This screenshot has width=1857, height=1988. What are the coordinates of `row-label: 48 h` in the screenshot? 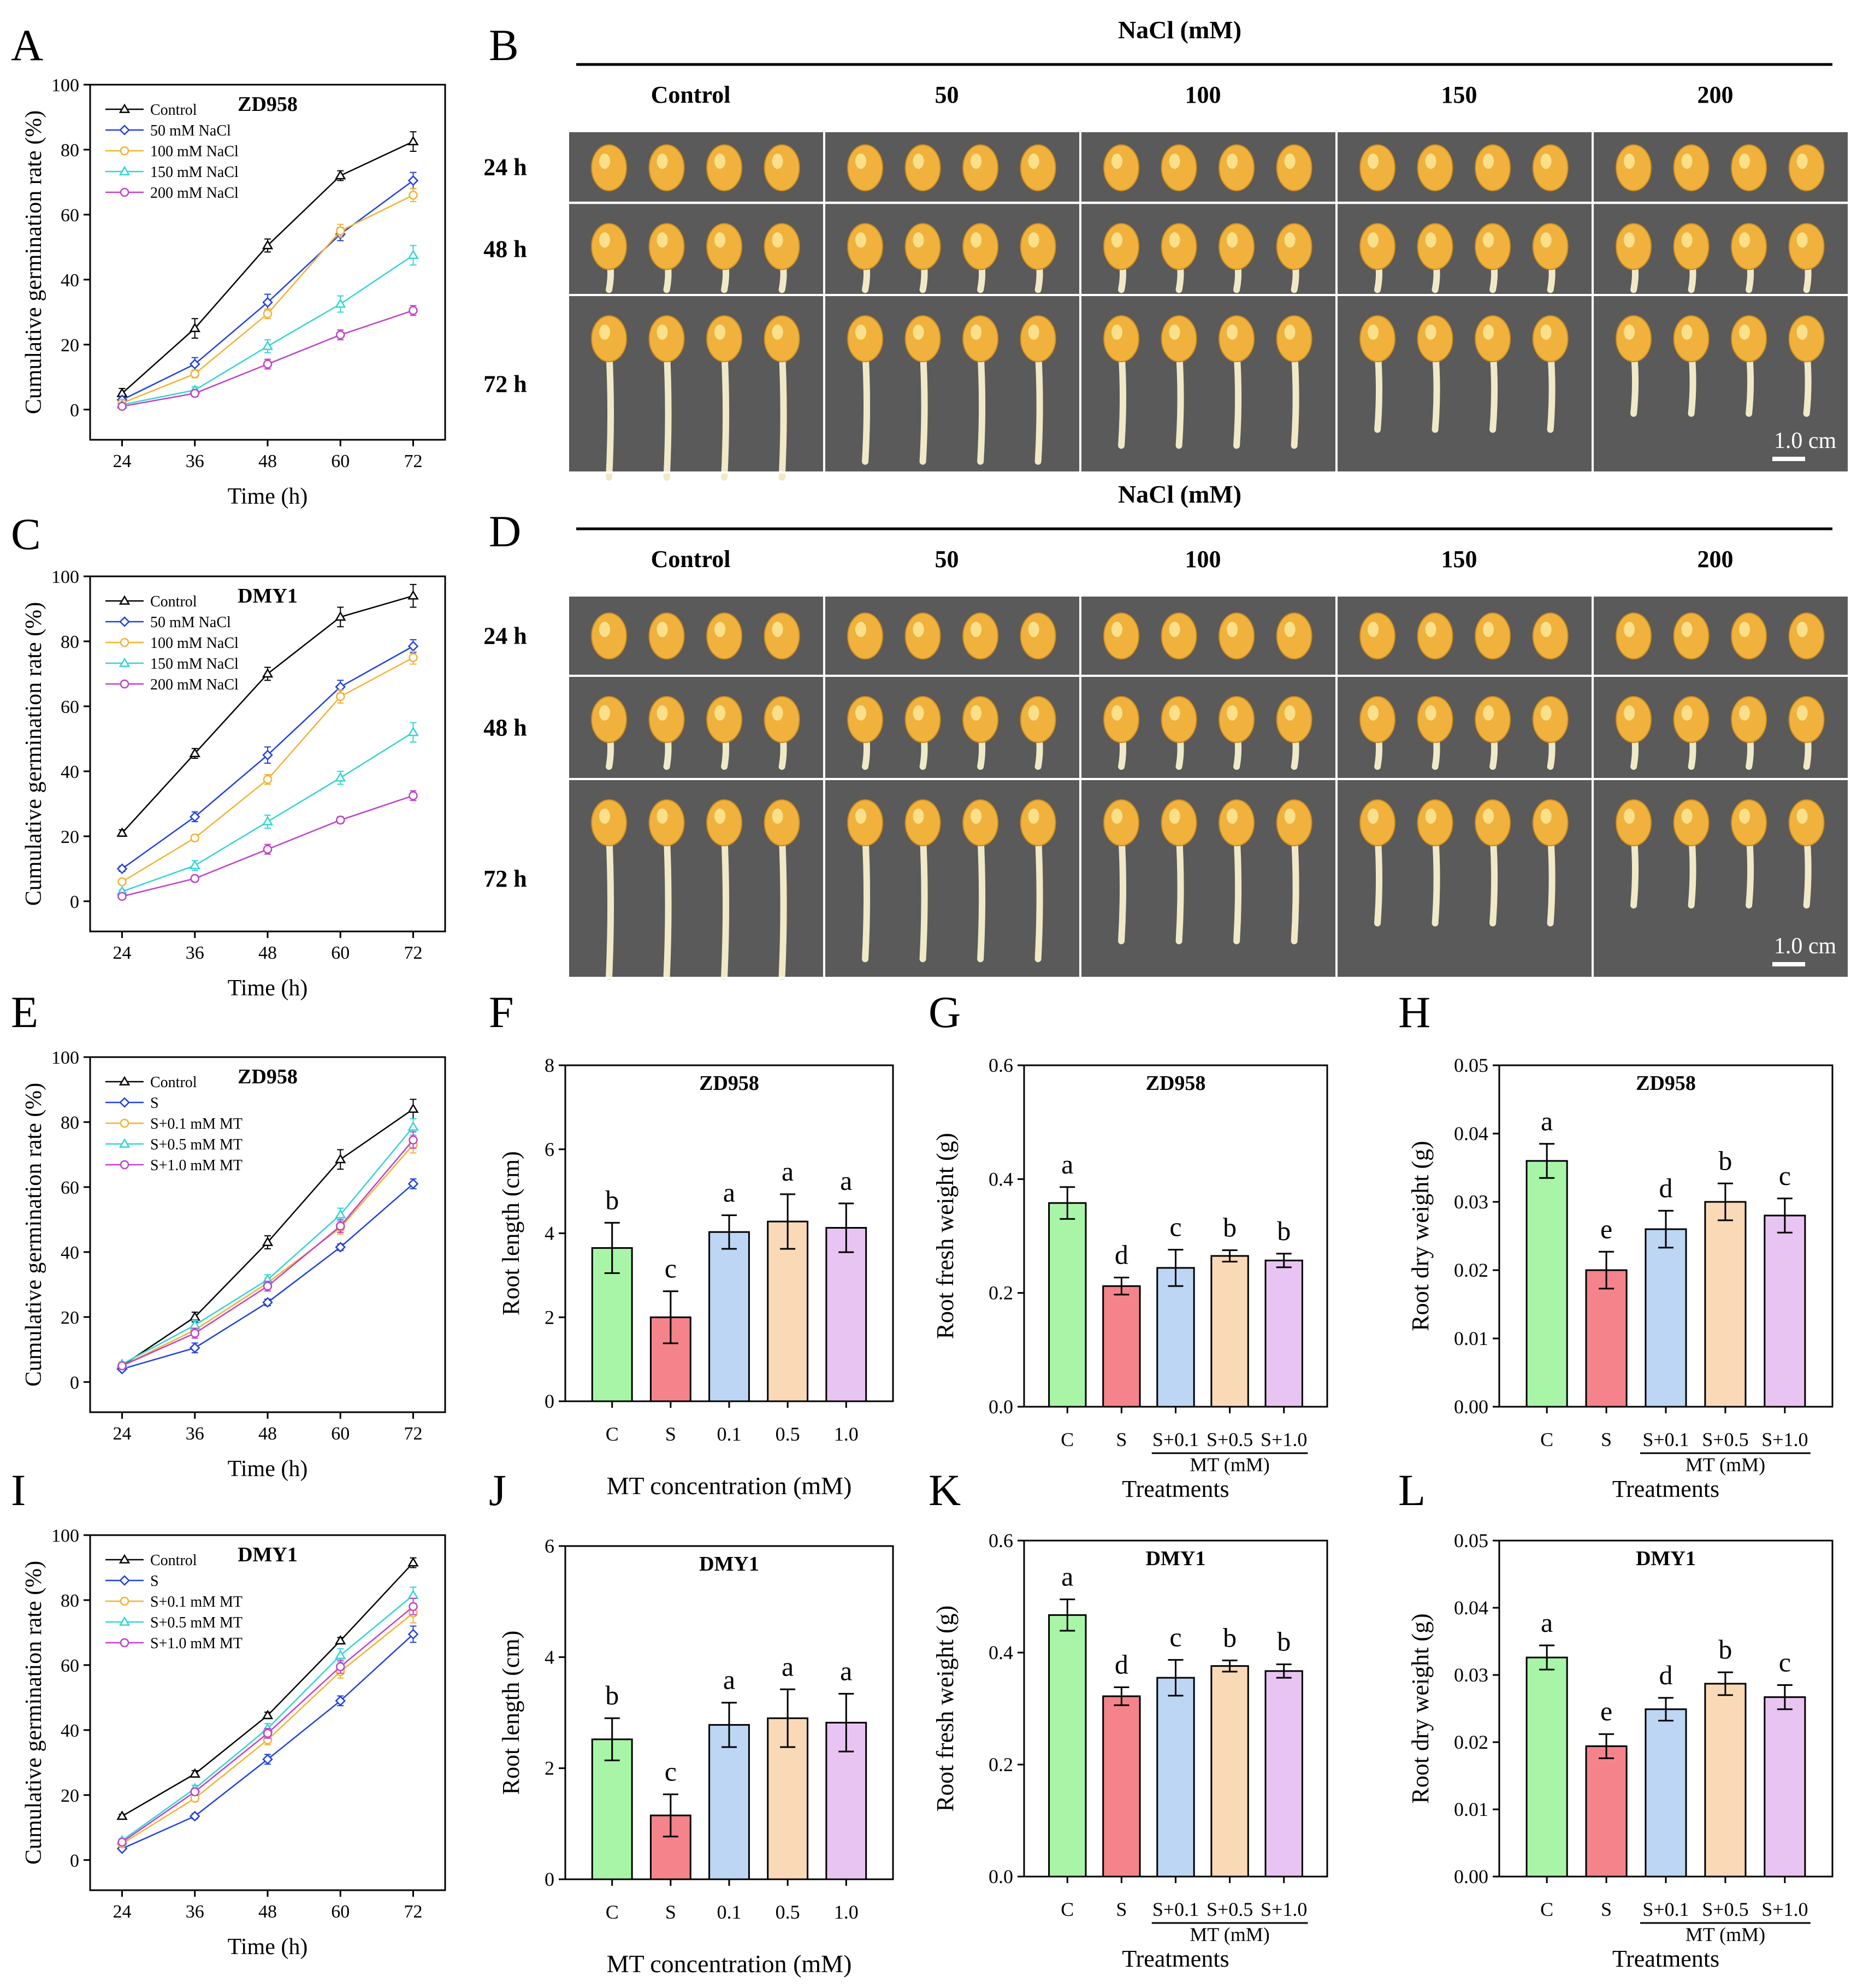 It's located at (505, 728).